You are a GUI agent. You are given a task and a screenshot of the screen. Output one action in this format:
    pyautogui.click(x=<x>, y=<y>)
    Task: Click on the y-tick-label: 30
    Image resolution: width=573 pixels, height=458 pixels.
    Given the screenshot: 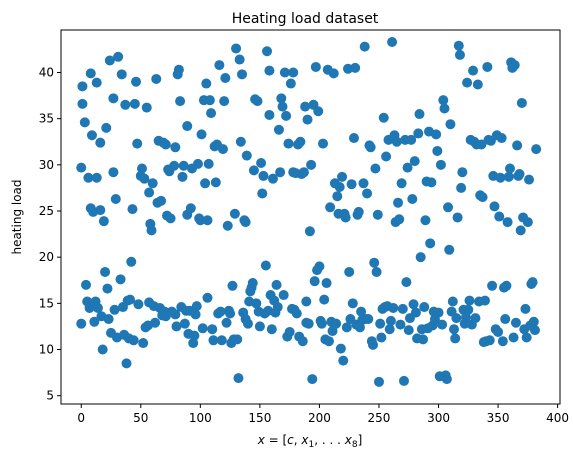 What is the action you would take?
    pyautogui.click(x=46, y=165)
    